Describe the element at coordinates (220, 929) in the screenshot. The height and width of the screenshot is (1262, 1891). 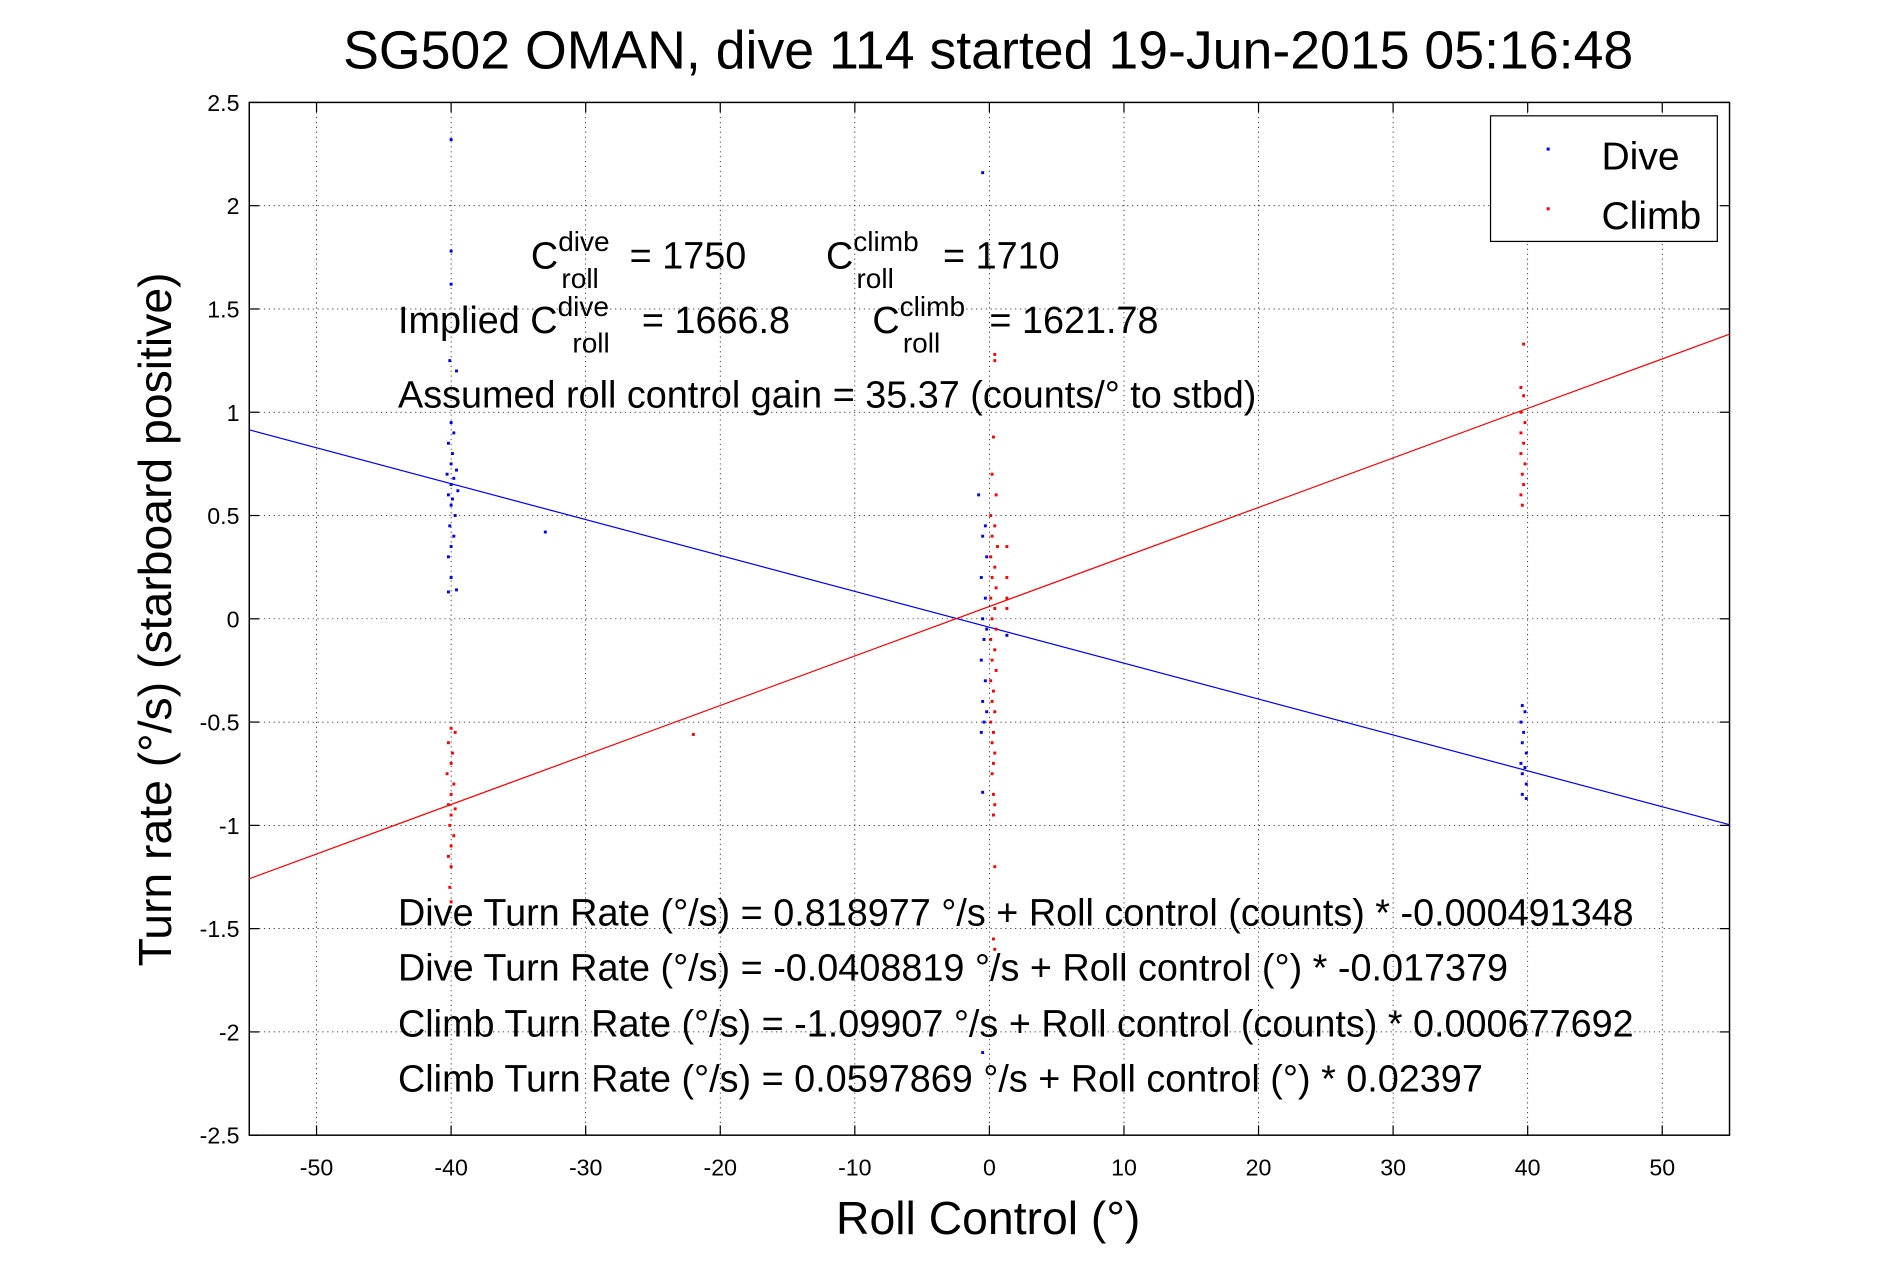
I see `y-tick-label: -1.5` at that location.